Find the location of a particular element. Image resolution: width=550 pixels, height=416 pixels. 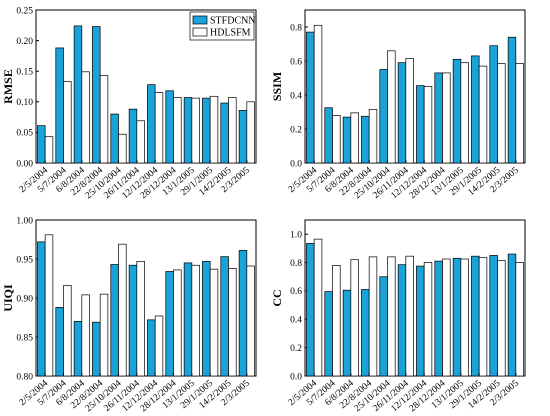

y-tick-label: 1.0 is located at coordinates (296, 235).